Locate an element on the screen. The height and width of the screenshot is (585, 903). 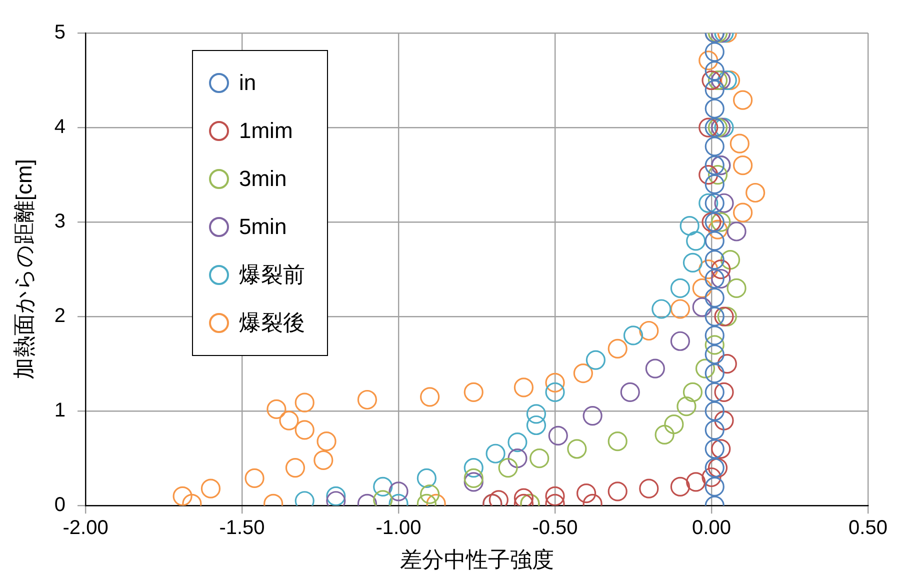
x-tick-label: -1.00 is located at coordinates (399, 528).